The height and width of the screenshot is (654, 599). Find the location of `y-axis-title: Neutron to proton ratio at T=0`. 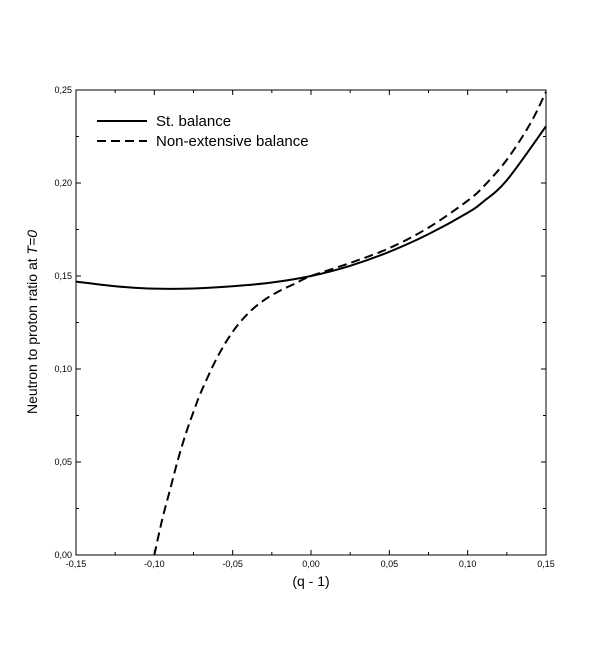

y-axis-title: Neutron to proton ratio at T=0 is located at coordinates (32, 322).